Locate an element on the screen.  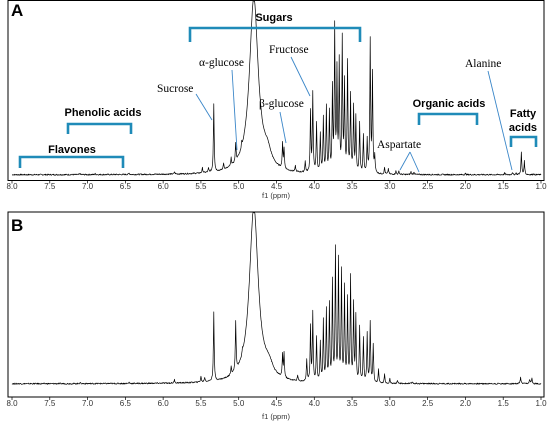
panel-b-letter: B is located at coordinates (17, 225).